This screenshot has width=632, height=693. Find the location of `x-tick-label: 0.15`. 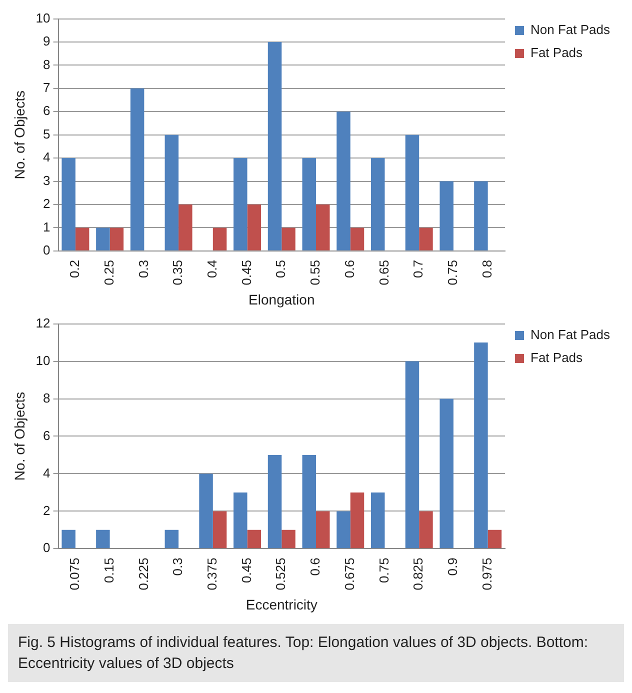

x-tick-label: 0.15 is located at coordinates (108, 570).